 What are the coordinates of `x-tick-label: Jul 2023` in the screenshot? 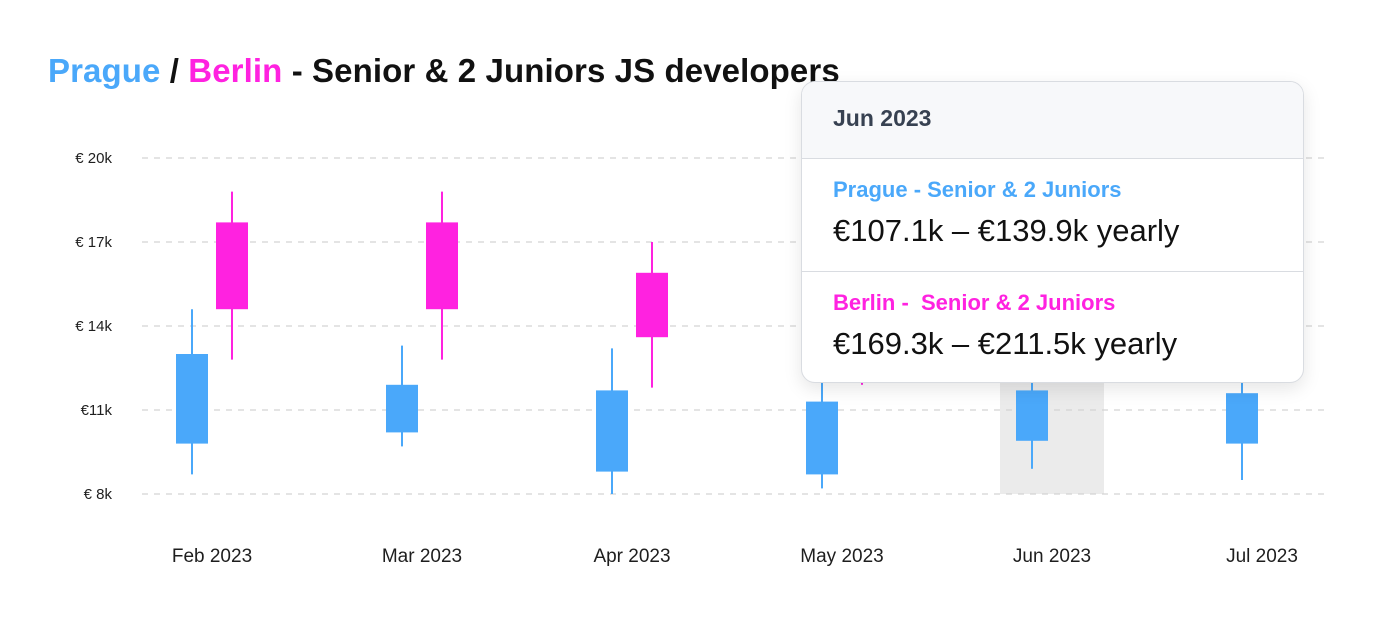 It's located at (1262, 556).